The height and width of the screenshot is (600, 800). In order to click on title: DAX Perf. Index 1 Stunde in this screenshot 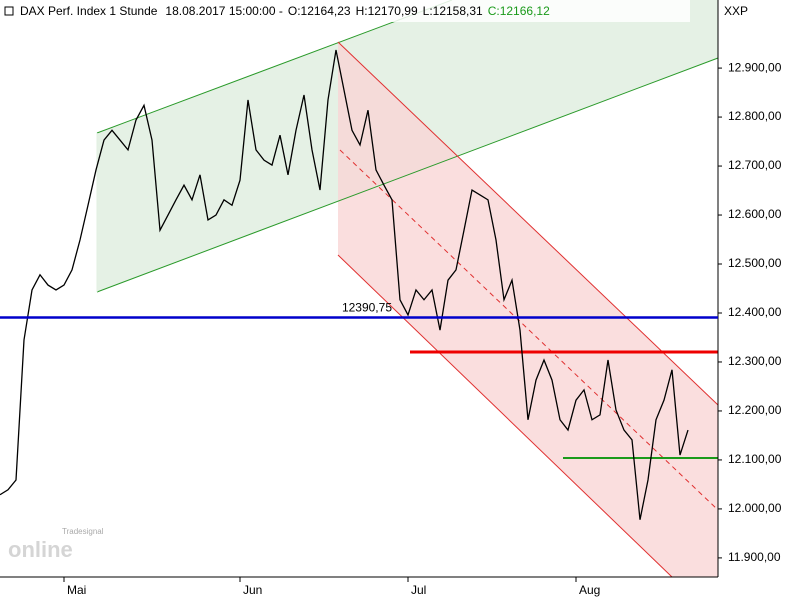, I will do `click(89, 11)`.